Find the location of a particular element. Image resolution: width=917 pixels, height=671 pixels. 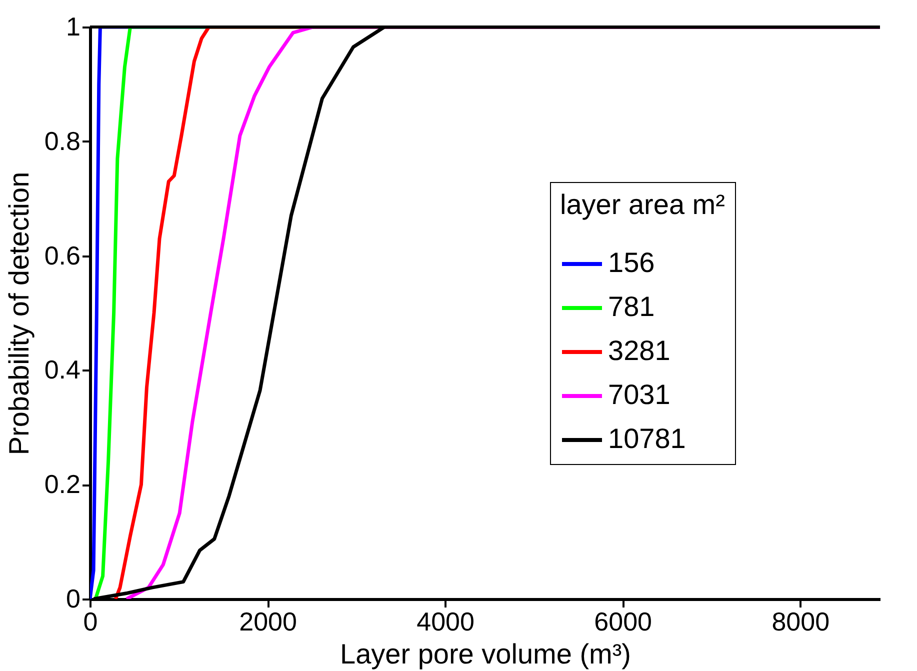

legend-label: 781 is located at coordinates (631, 306).